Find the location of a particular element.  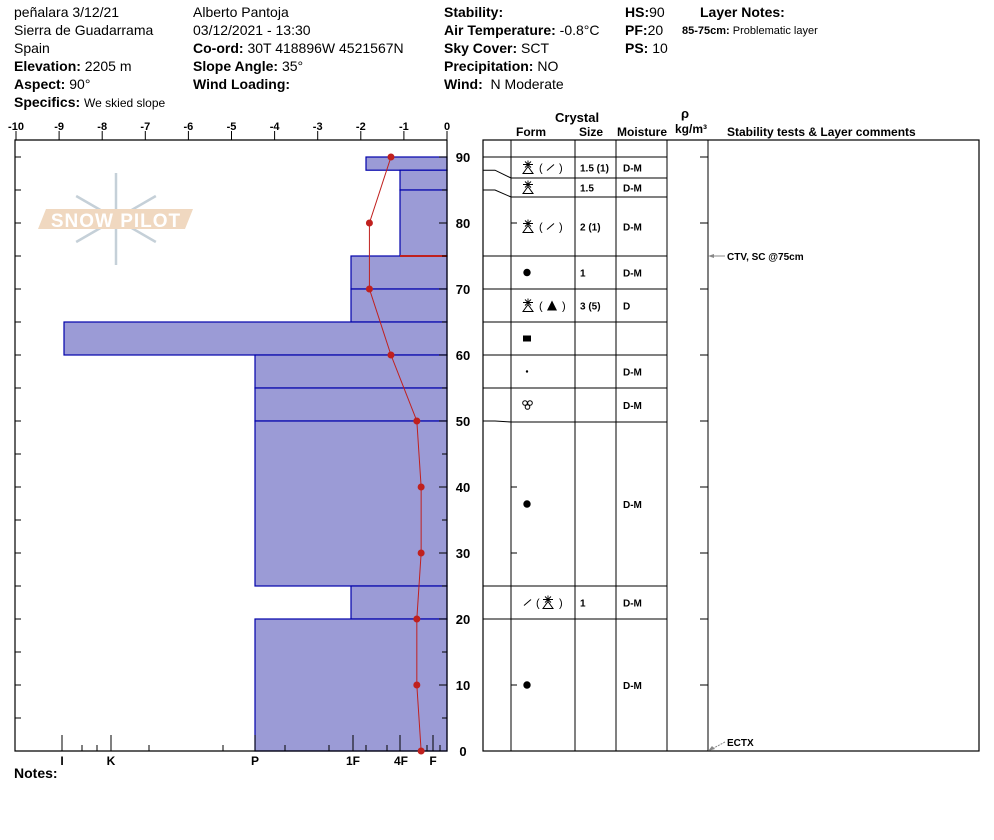

stability-label: Stability: is located at coordinates (474, 12).